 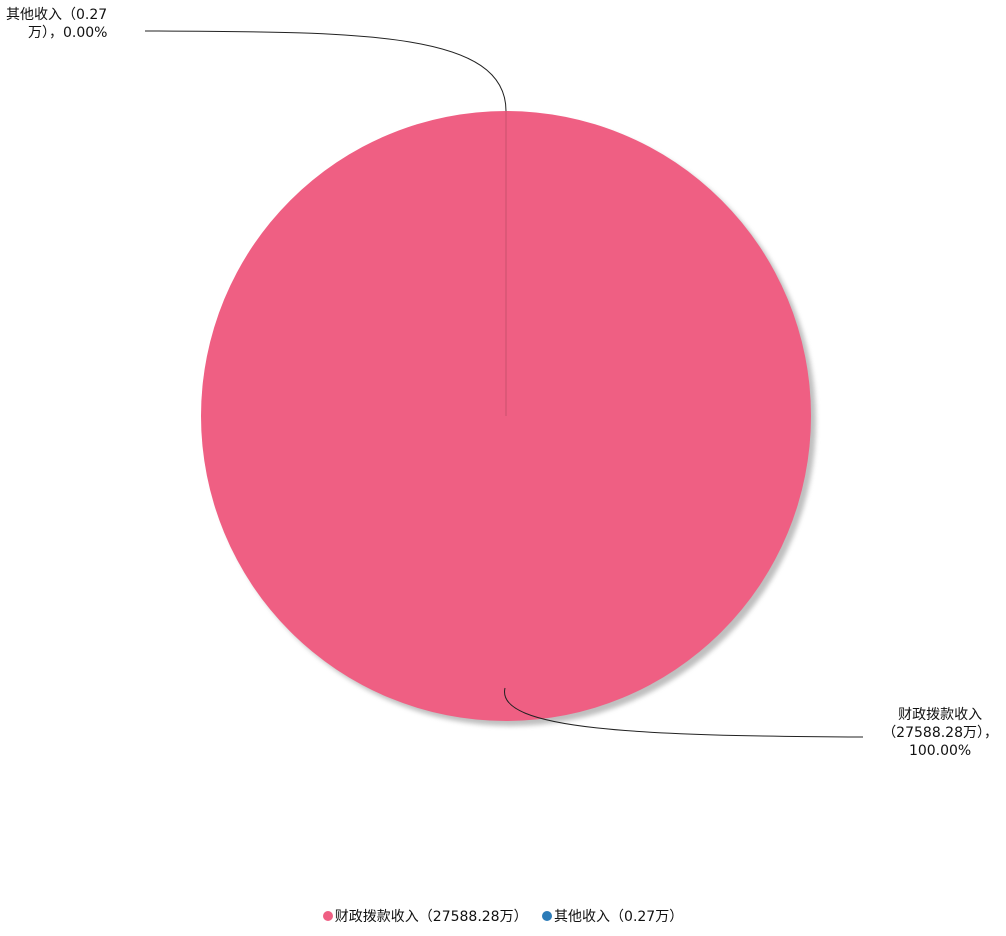 I want to click on legend-item-other-income: 其他收入（0.27万）, so click(x=612, y=916).